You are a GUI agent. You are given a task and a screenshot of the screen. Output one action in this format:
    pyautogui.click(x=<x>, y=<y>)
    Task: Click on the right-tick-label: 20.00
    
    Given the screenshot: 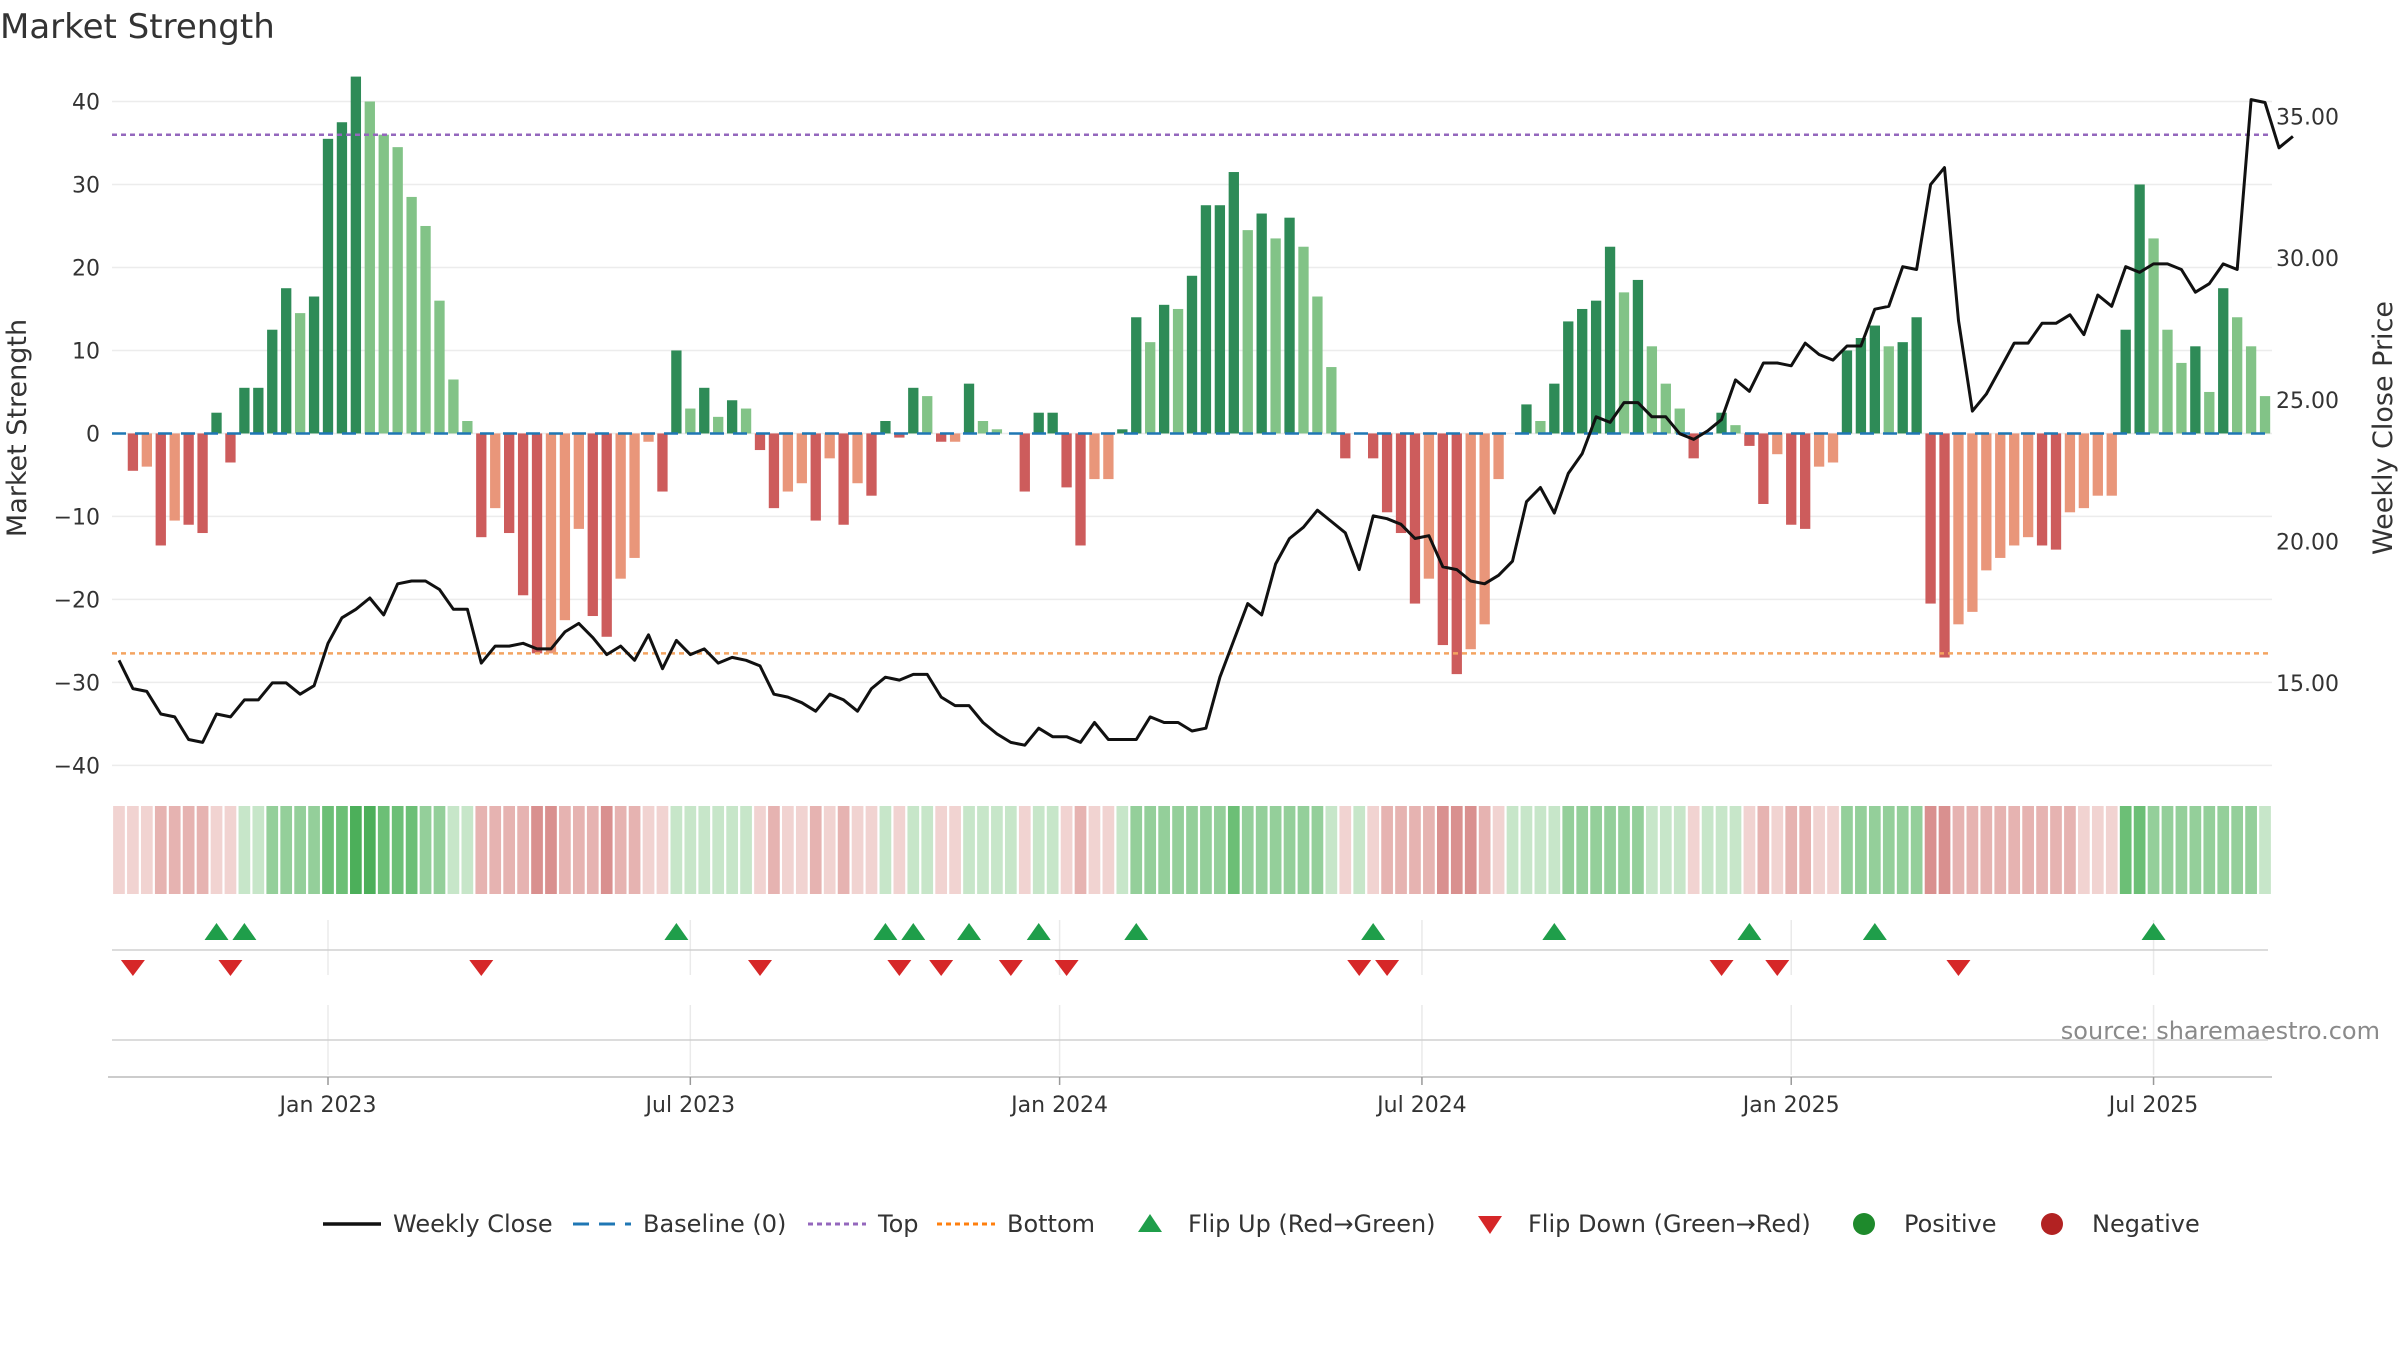 What is the action you would take?
    pyautogui.click(x=2307, y=542)
    